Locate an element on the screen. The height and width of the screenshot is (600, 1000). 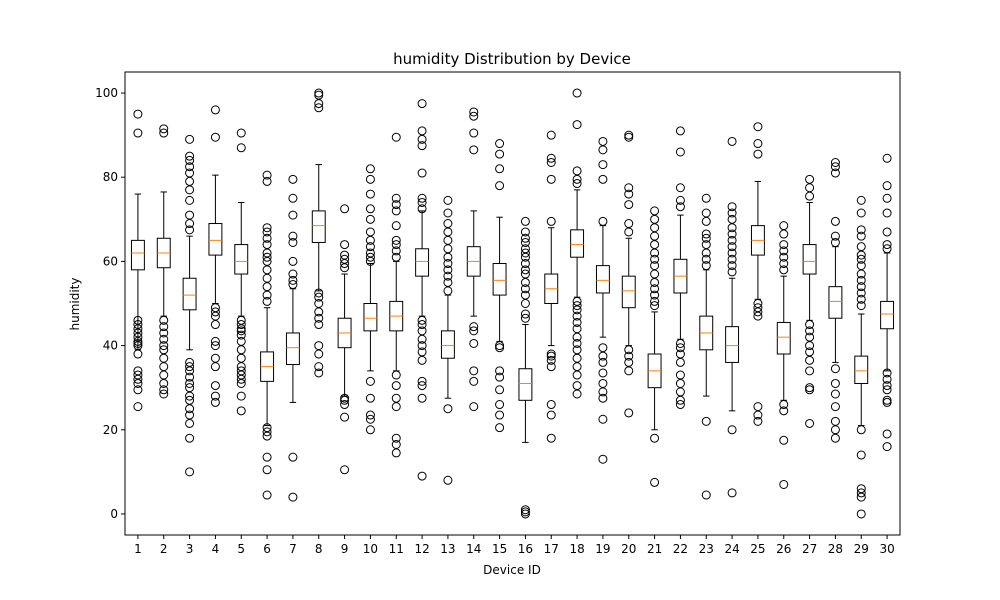
x-axis-label: Device ID is located at coordinates (512, 570).